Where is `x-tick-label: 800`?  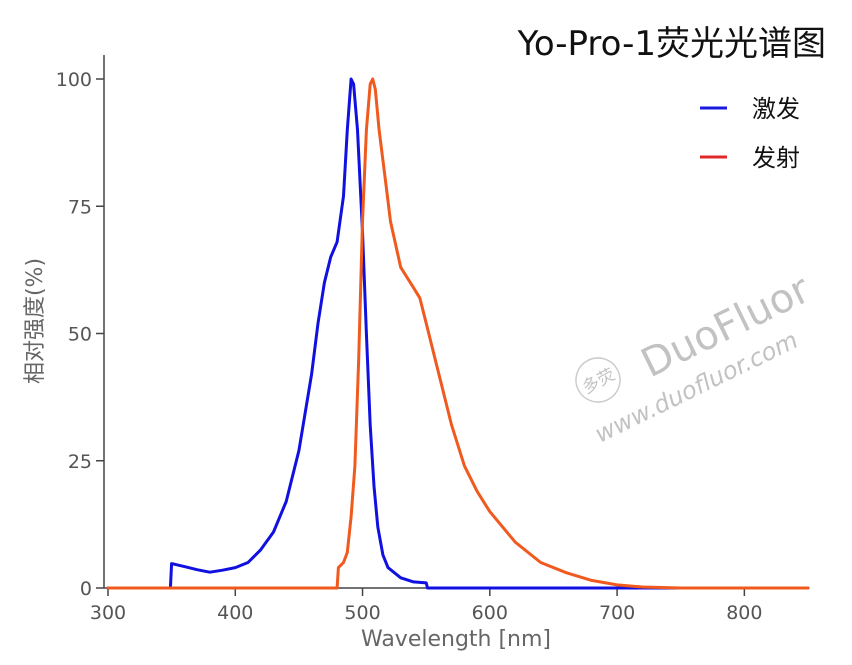
x-tick-label: 800 is located at coordinates (744, 613).